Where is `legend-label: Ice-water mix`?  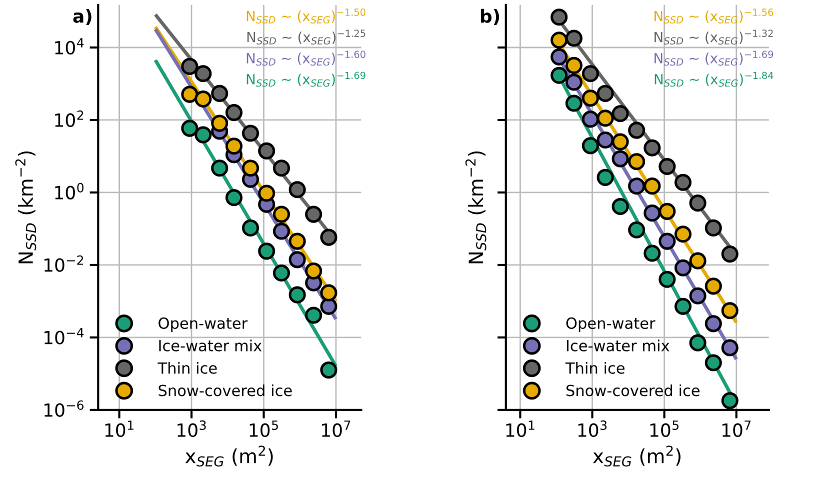 legend-label: Ice-water mix is located at coordinates (210, 346).